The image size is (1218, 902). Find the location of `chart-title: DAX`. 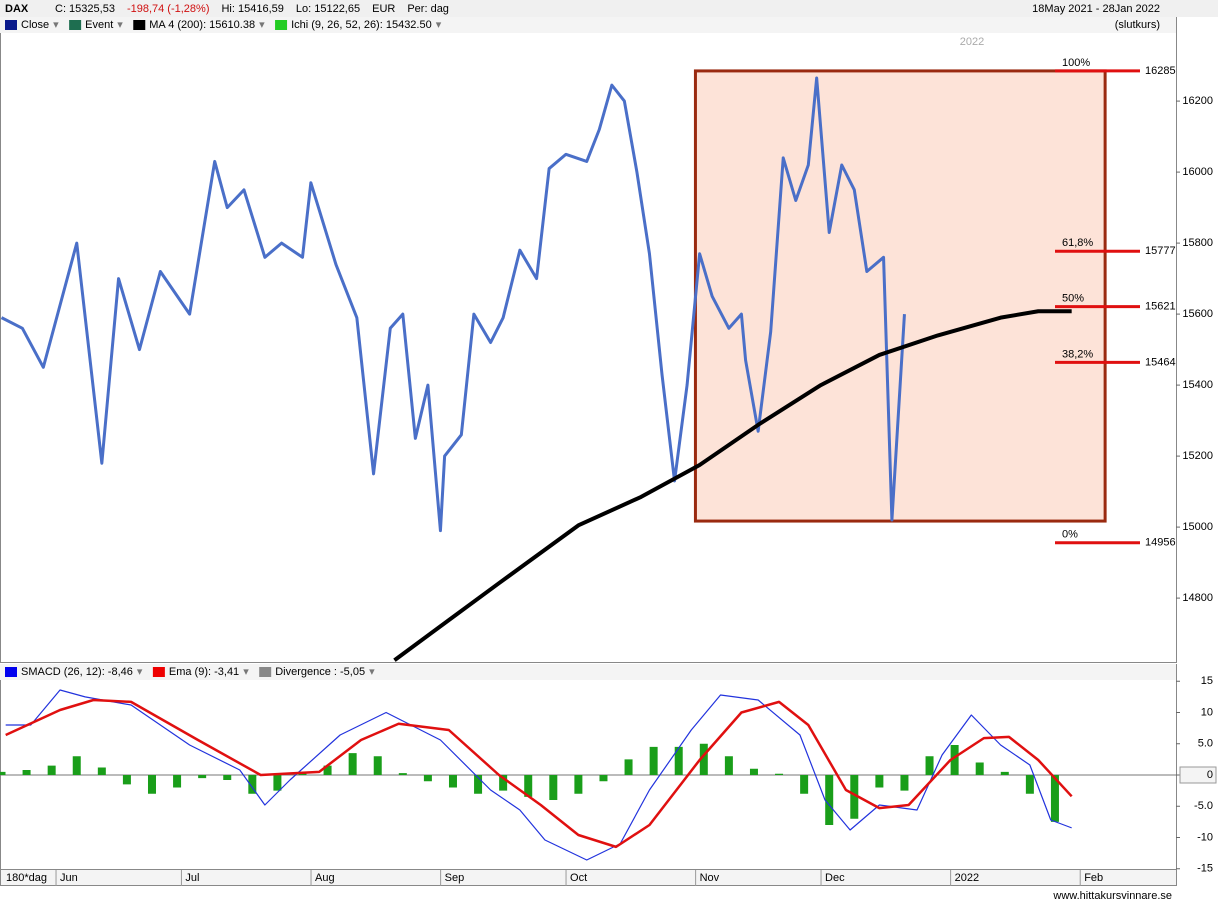

chart-title: DAX is located at coordinates (17, 9).